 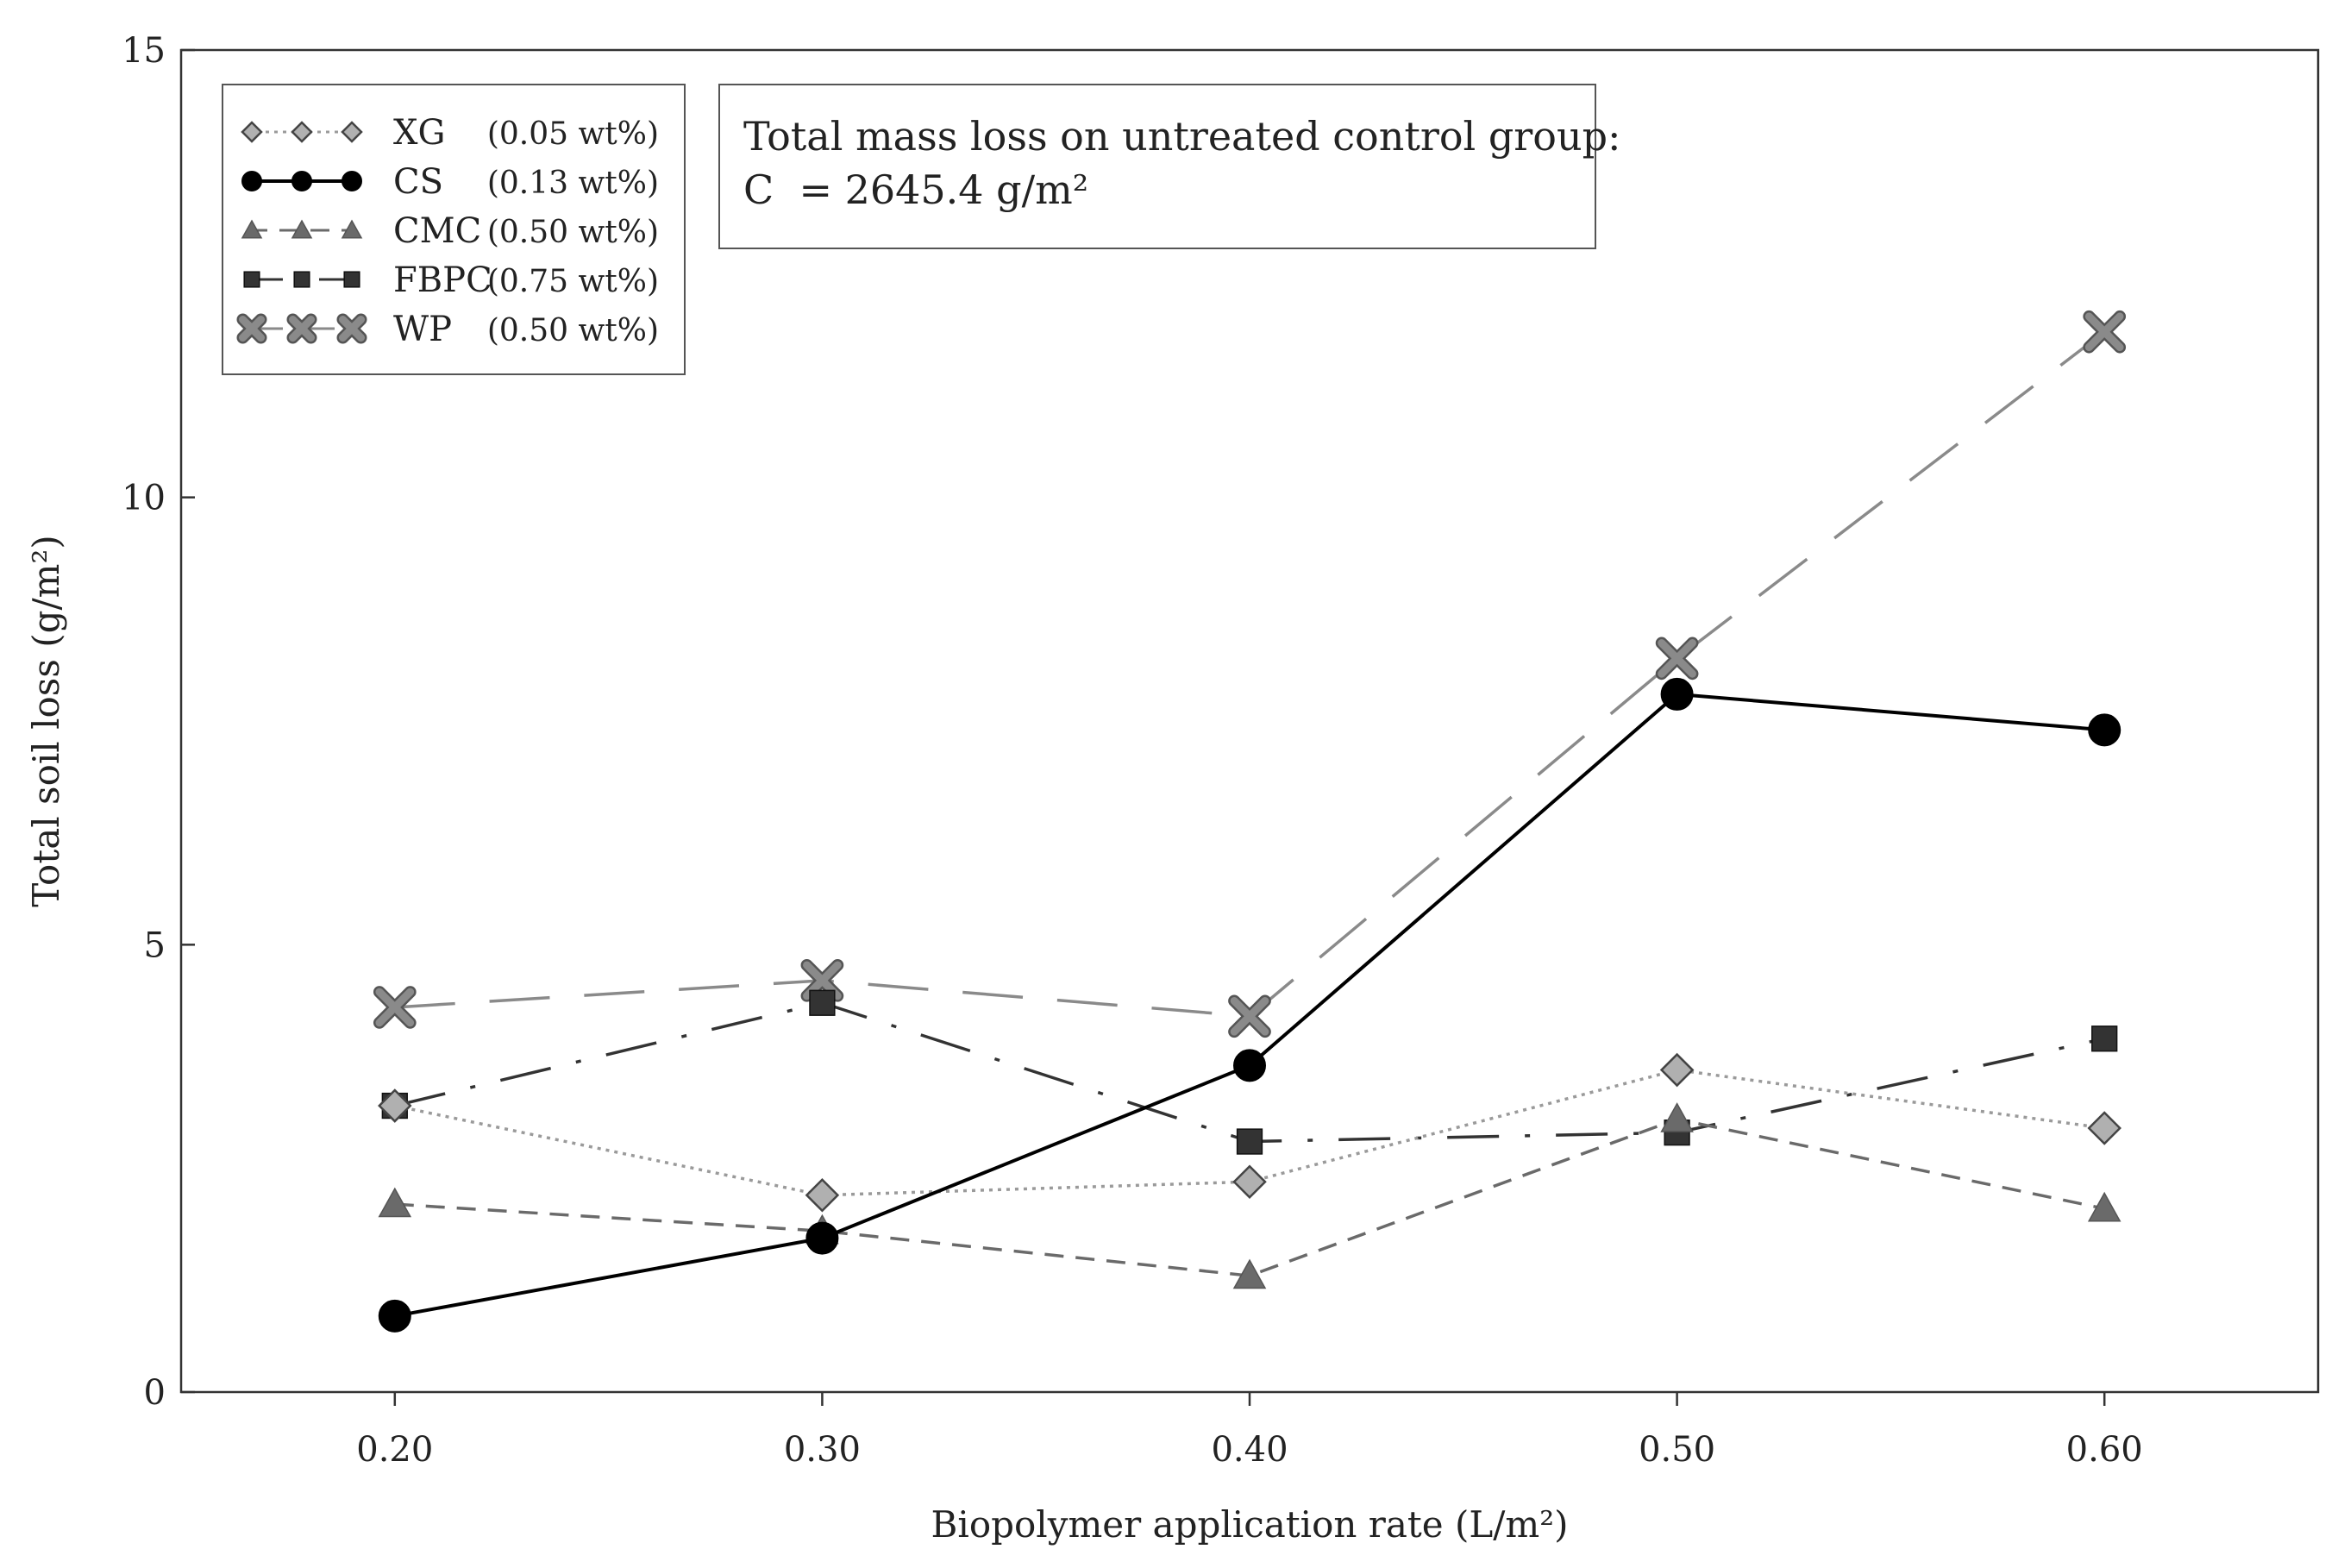 I want to click on x-axis-label: Biopolymer application rate (L/m²), so click(x=1250, y=1524).